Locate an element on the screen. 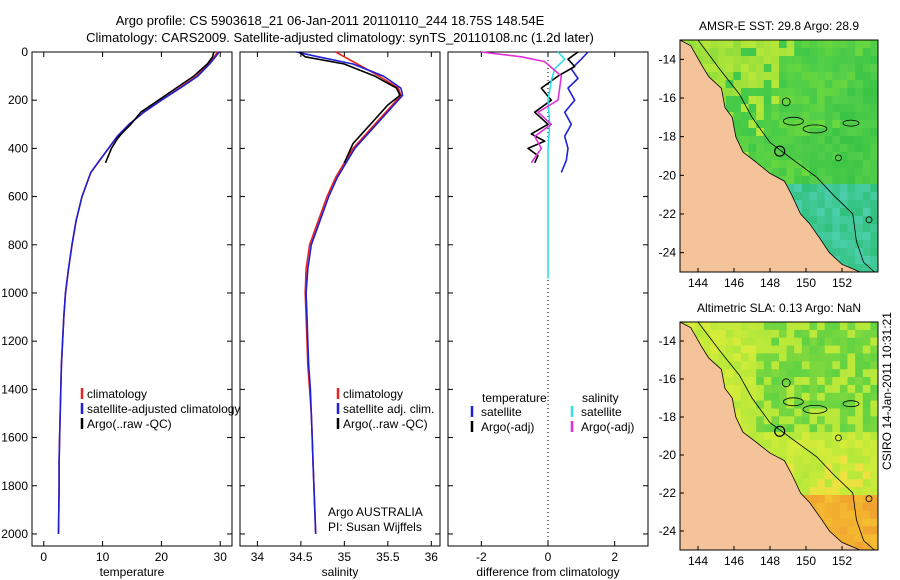 This screenshot has width=900, height=580. reef-outline is located at coordinates (793, 402).